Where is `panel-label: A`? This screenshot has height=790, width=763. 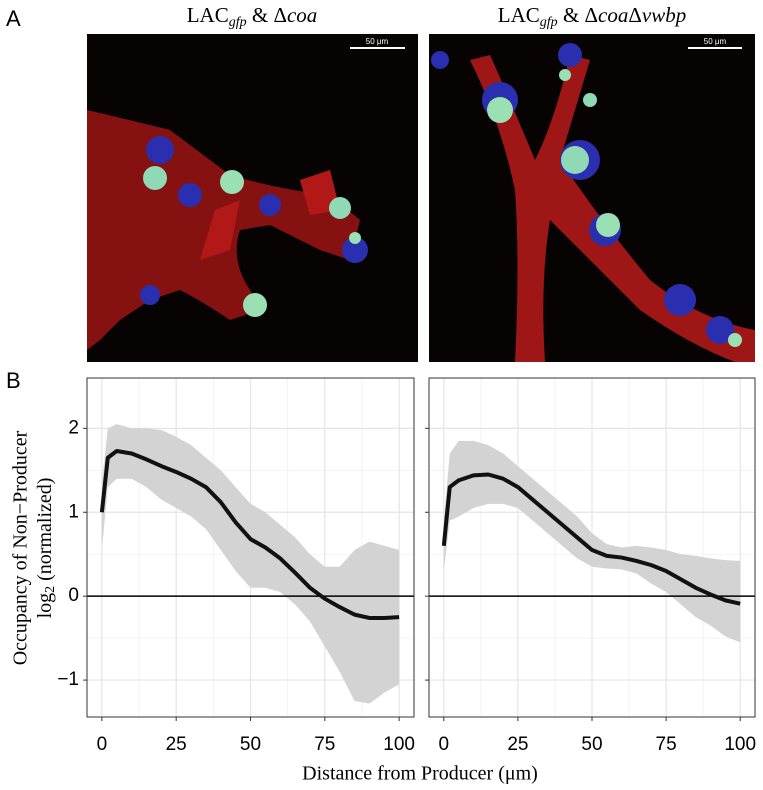
panel-label: A is located at coordinates (13, 18).